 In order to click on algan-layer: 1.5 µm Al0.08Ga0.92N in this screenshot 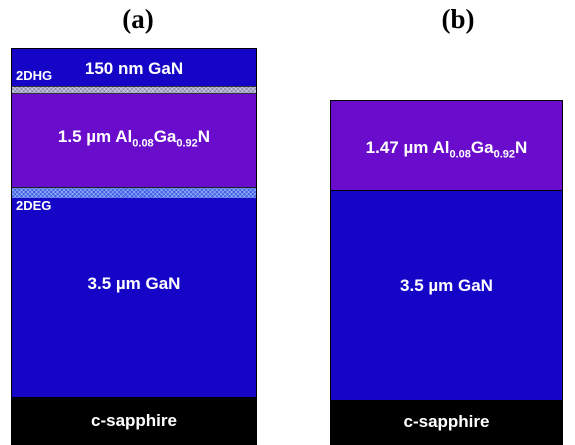, I will do `click(134, 141)`.